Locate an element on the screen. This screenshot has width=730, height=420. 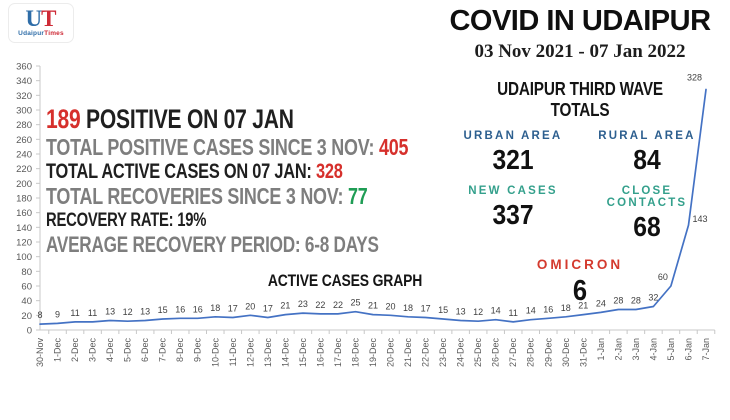
svg-text: 24 is located at coordinates (601, 303).